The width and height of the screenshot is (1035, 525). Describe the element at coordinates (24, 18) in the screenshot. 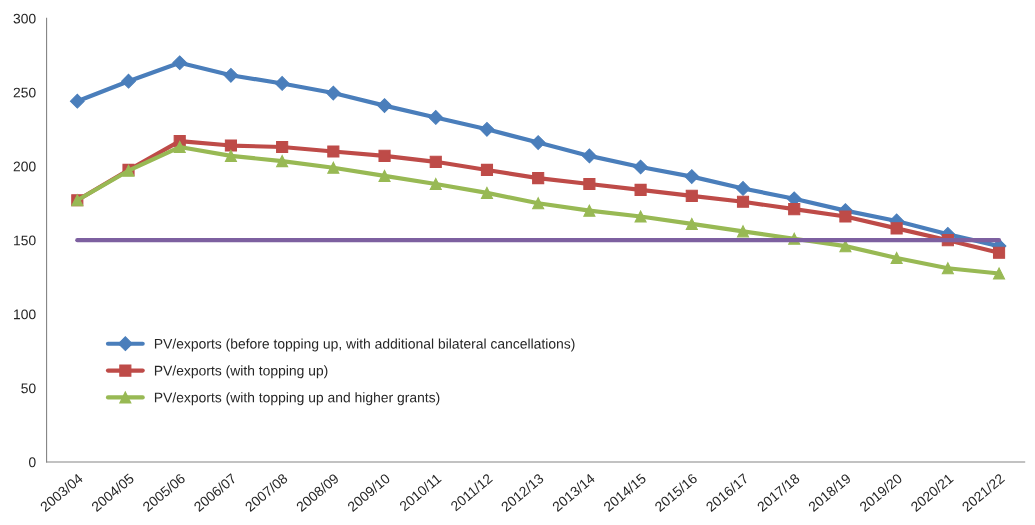

I see `y-tick-label: 300` at that location.